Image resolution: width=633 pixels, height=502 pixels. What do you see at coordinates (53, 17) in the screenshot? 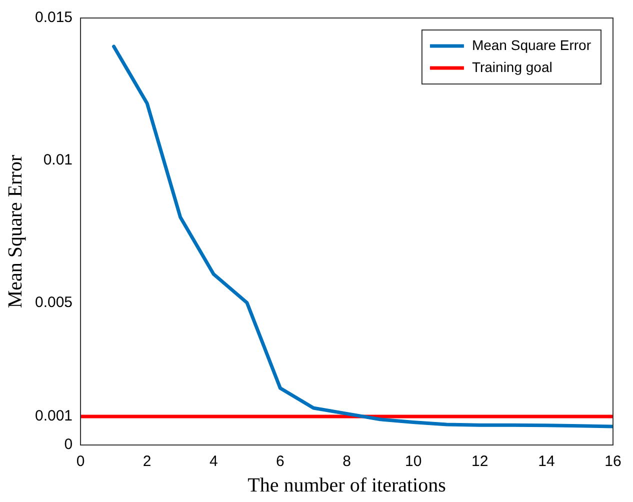
I see `y-tick-label: 0.015` at bounding box center [53, 17].